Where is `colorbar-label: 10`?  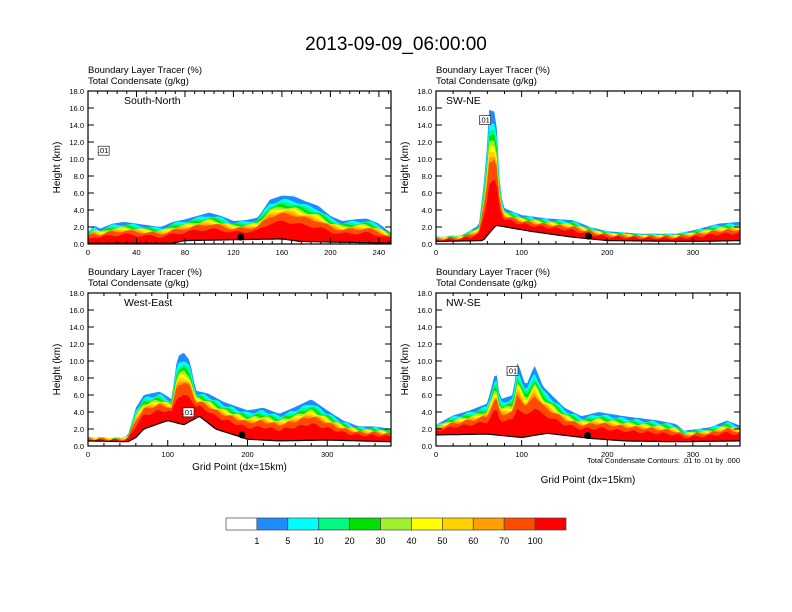
colorbar-label: 10 is located at coordinates (319, 541).